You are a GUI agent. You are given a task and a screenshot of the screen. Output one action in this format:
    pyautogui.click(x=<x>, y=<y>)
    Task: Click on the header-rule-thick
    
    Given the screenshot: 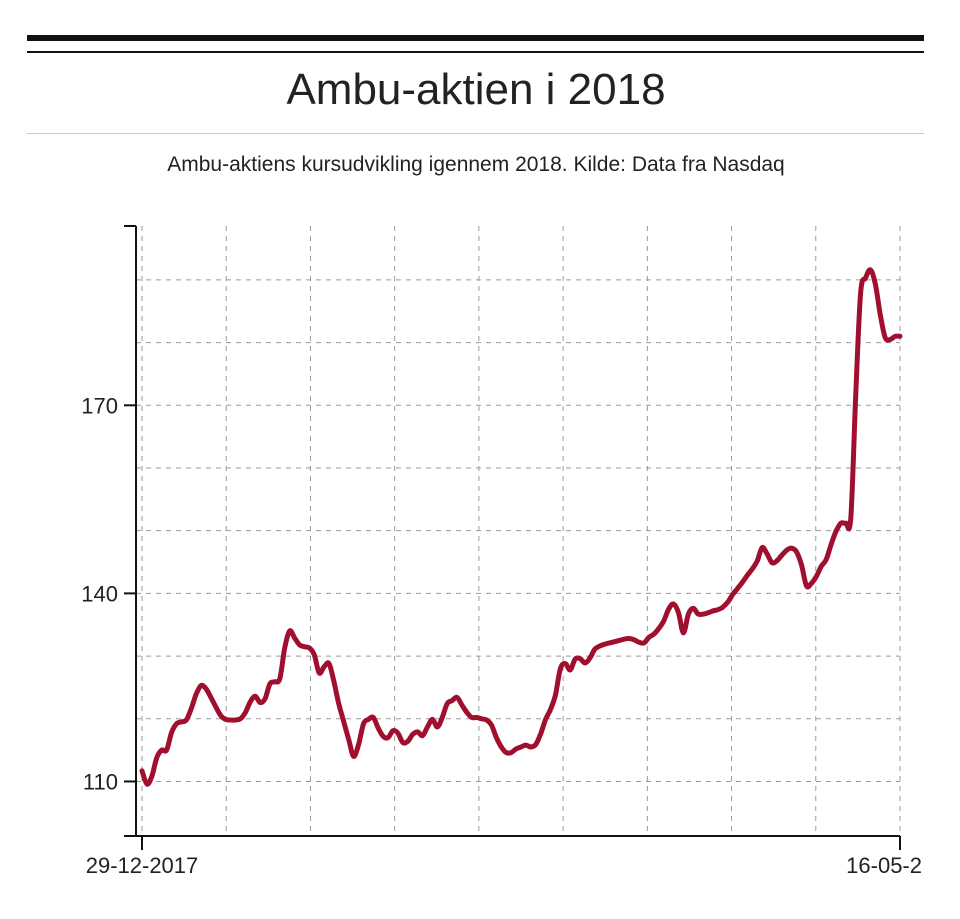 What is the action you would take?
    pyautogui.click(x=475, y=38)
    